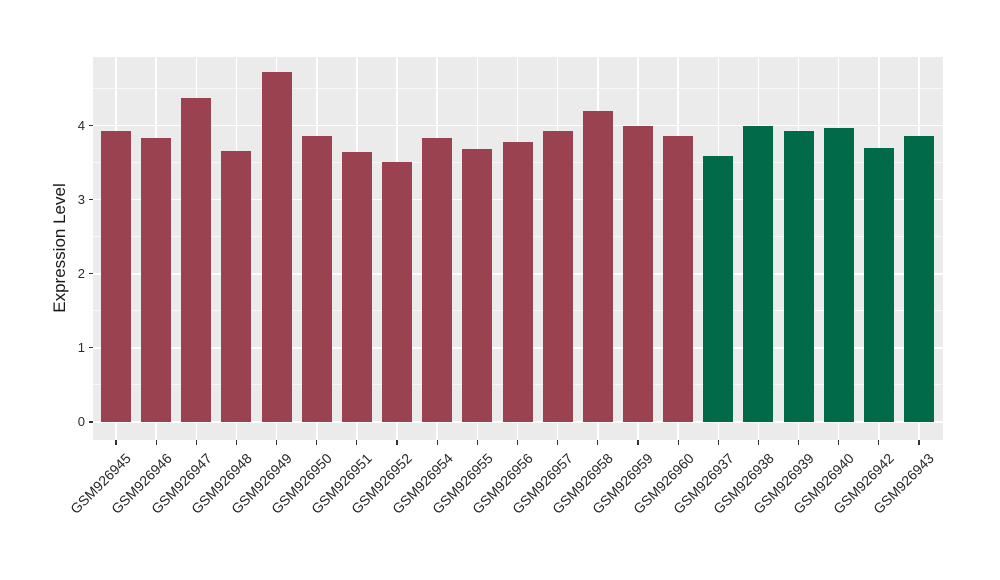 The width and height of the screenshot is (1000, 580). What do you see at coordinates (116, 276) in the screenshot?
I see `bar-GSM926945` at bounding box center [116, 276].